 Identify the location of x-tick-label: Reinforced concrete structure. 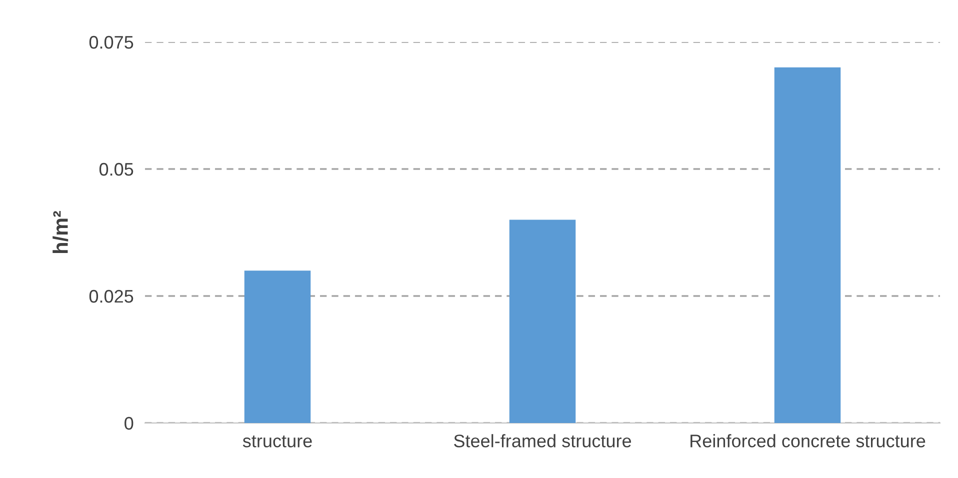
(808, 441).